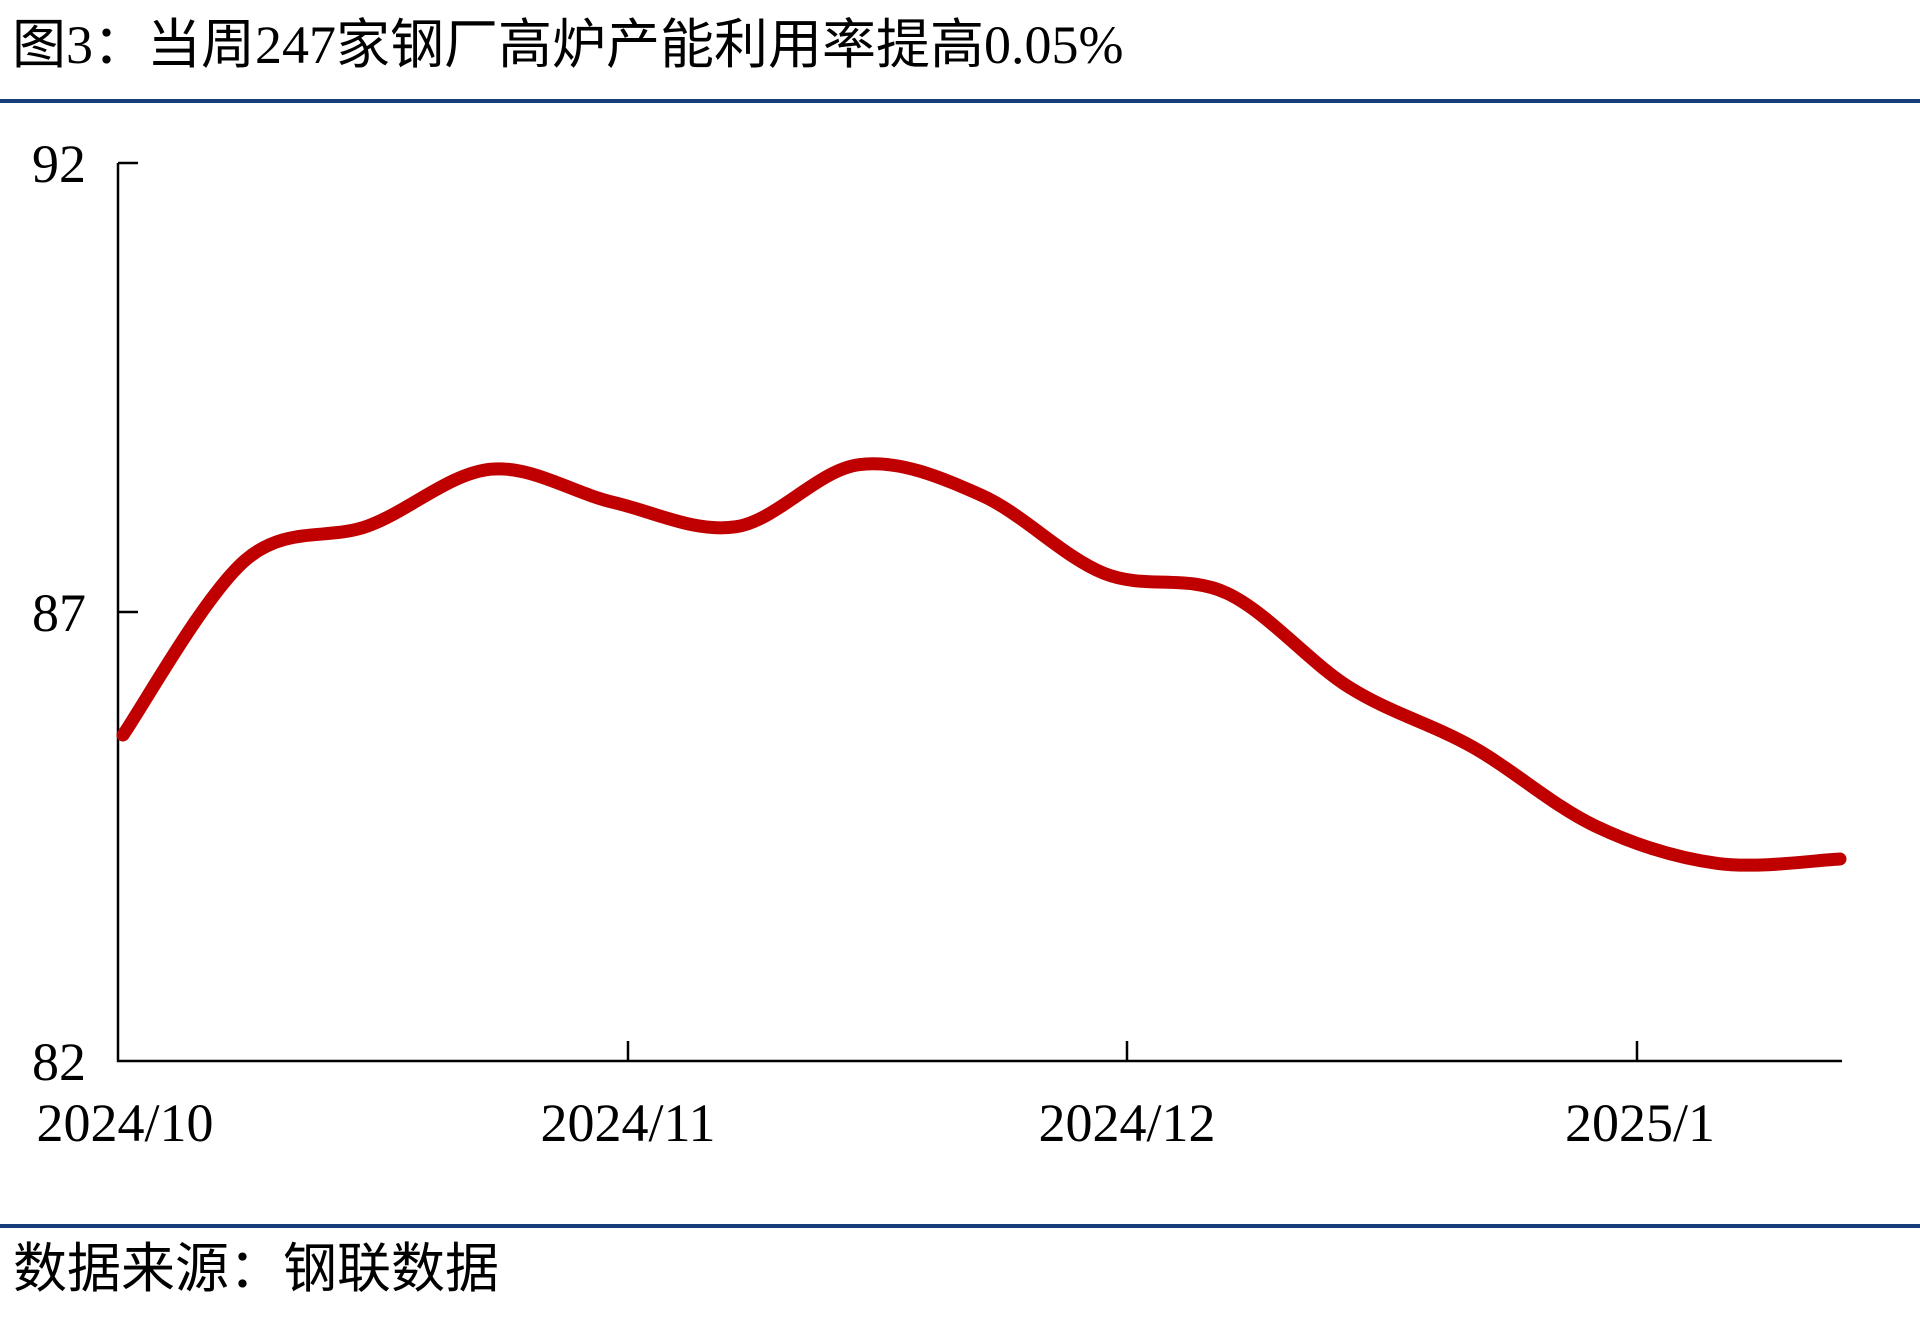 Image resolution: width=1920 pixels, height=1331 pixels. I want to click on x-tick-label-2024-12: 2024/12, so click(1127, 1123).